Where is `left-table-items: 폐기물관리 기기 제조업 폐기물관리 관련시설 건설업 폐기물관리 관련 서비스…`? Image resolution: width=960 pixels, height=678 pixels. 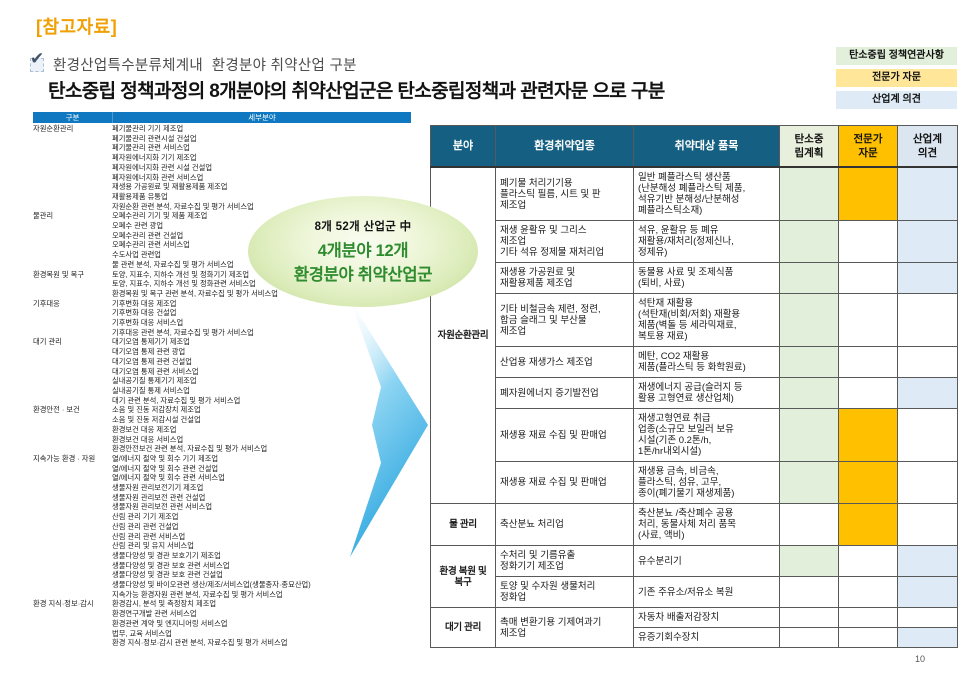 left-table-items: 폐기물관리 기기 제조업 폐기물관리 관련시설 건설업 폐기물관리 관련 서비스… is located at coordinates (183, 167).